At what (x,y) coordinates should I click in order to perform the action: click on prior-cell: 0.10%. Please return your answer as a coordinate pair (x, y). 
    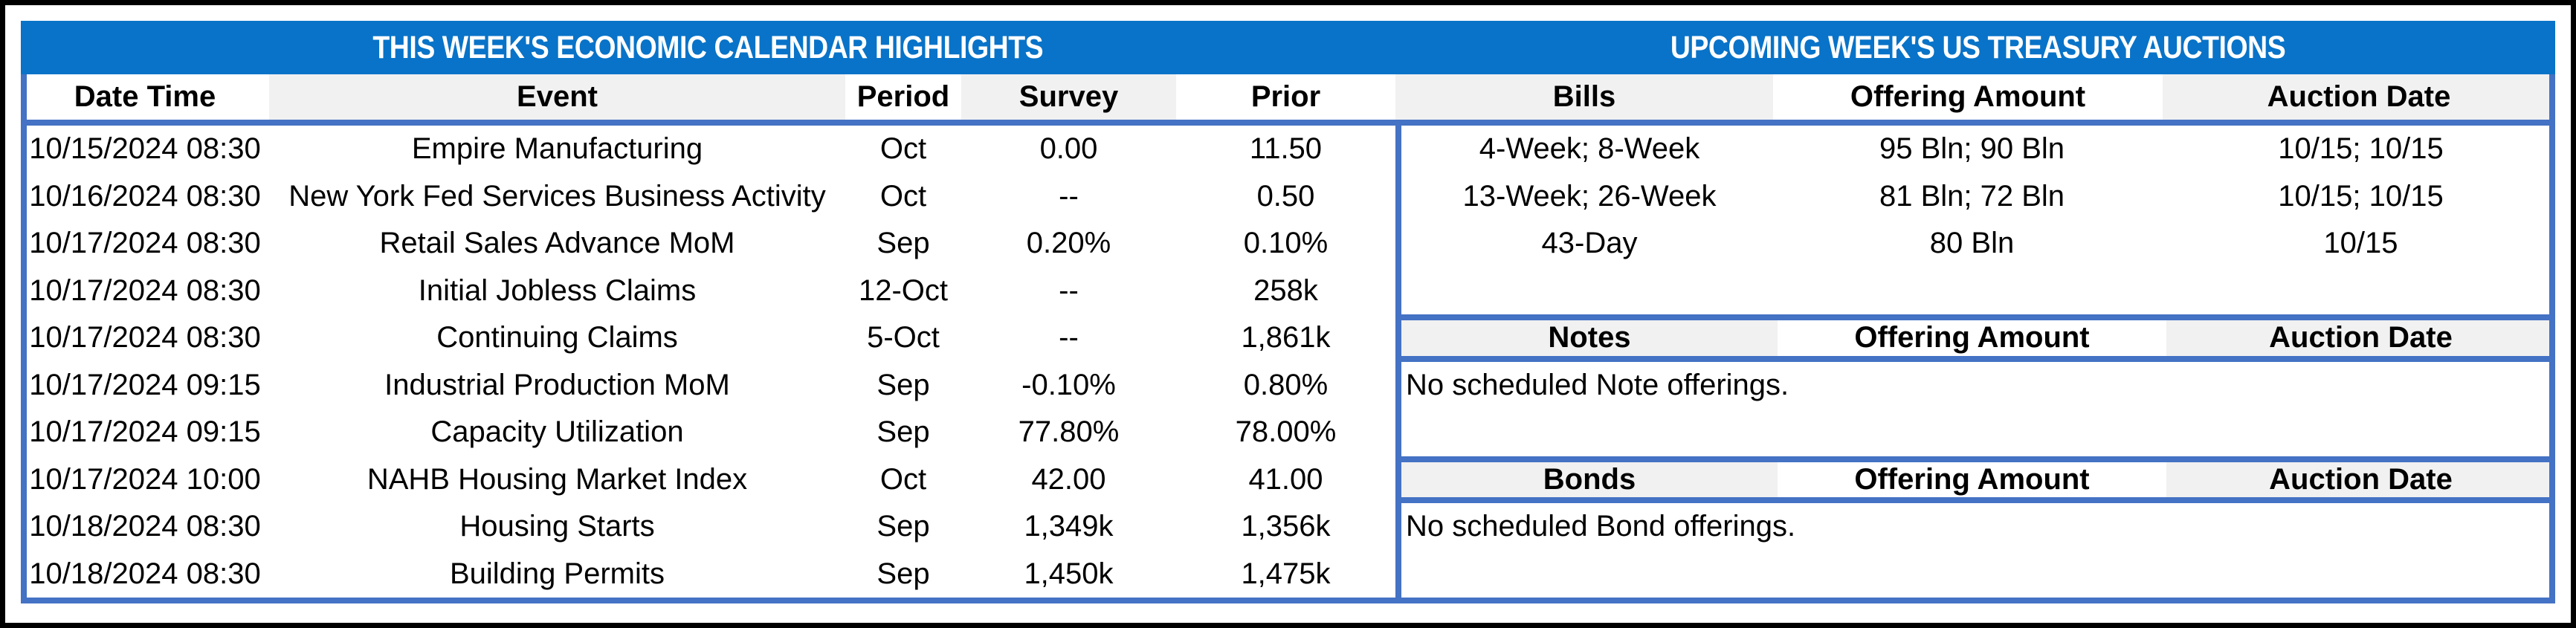
    Looking at the image, I should click on (1285, 244).